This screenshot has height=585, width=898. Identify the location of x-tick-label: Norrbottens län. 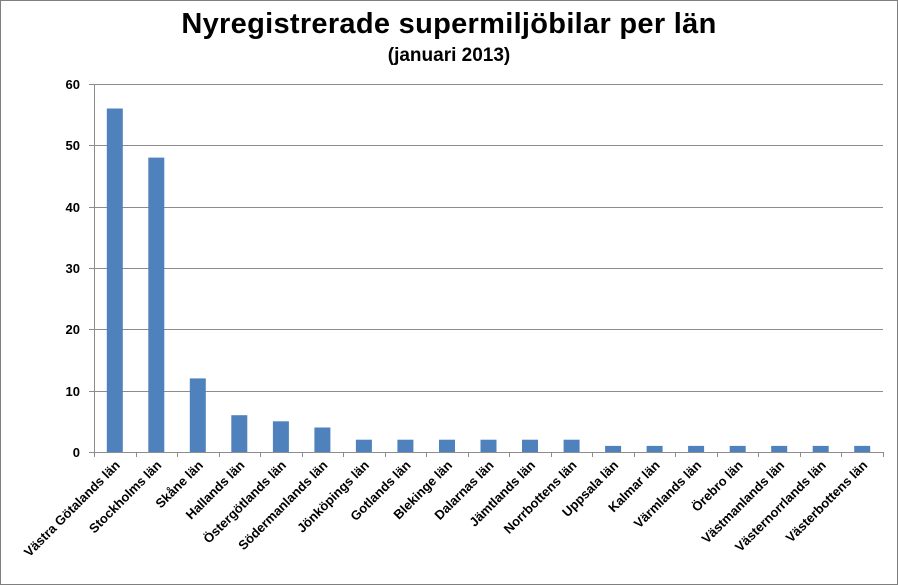
(540, 496).